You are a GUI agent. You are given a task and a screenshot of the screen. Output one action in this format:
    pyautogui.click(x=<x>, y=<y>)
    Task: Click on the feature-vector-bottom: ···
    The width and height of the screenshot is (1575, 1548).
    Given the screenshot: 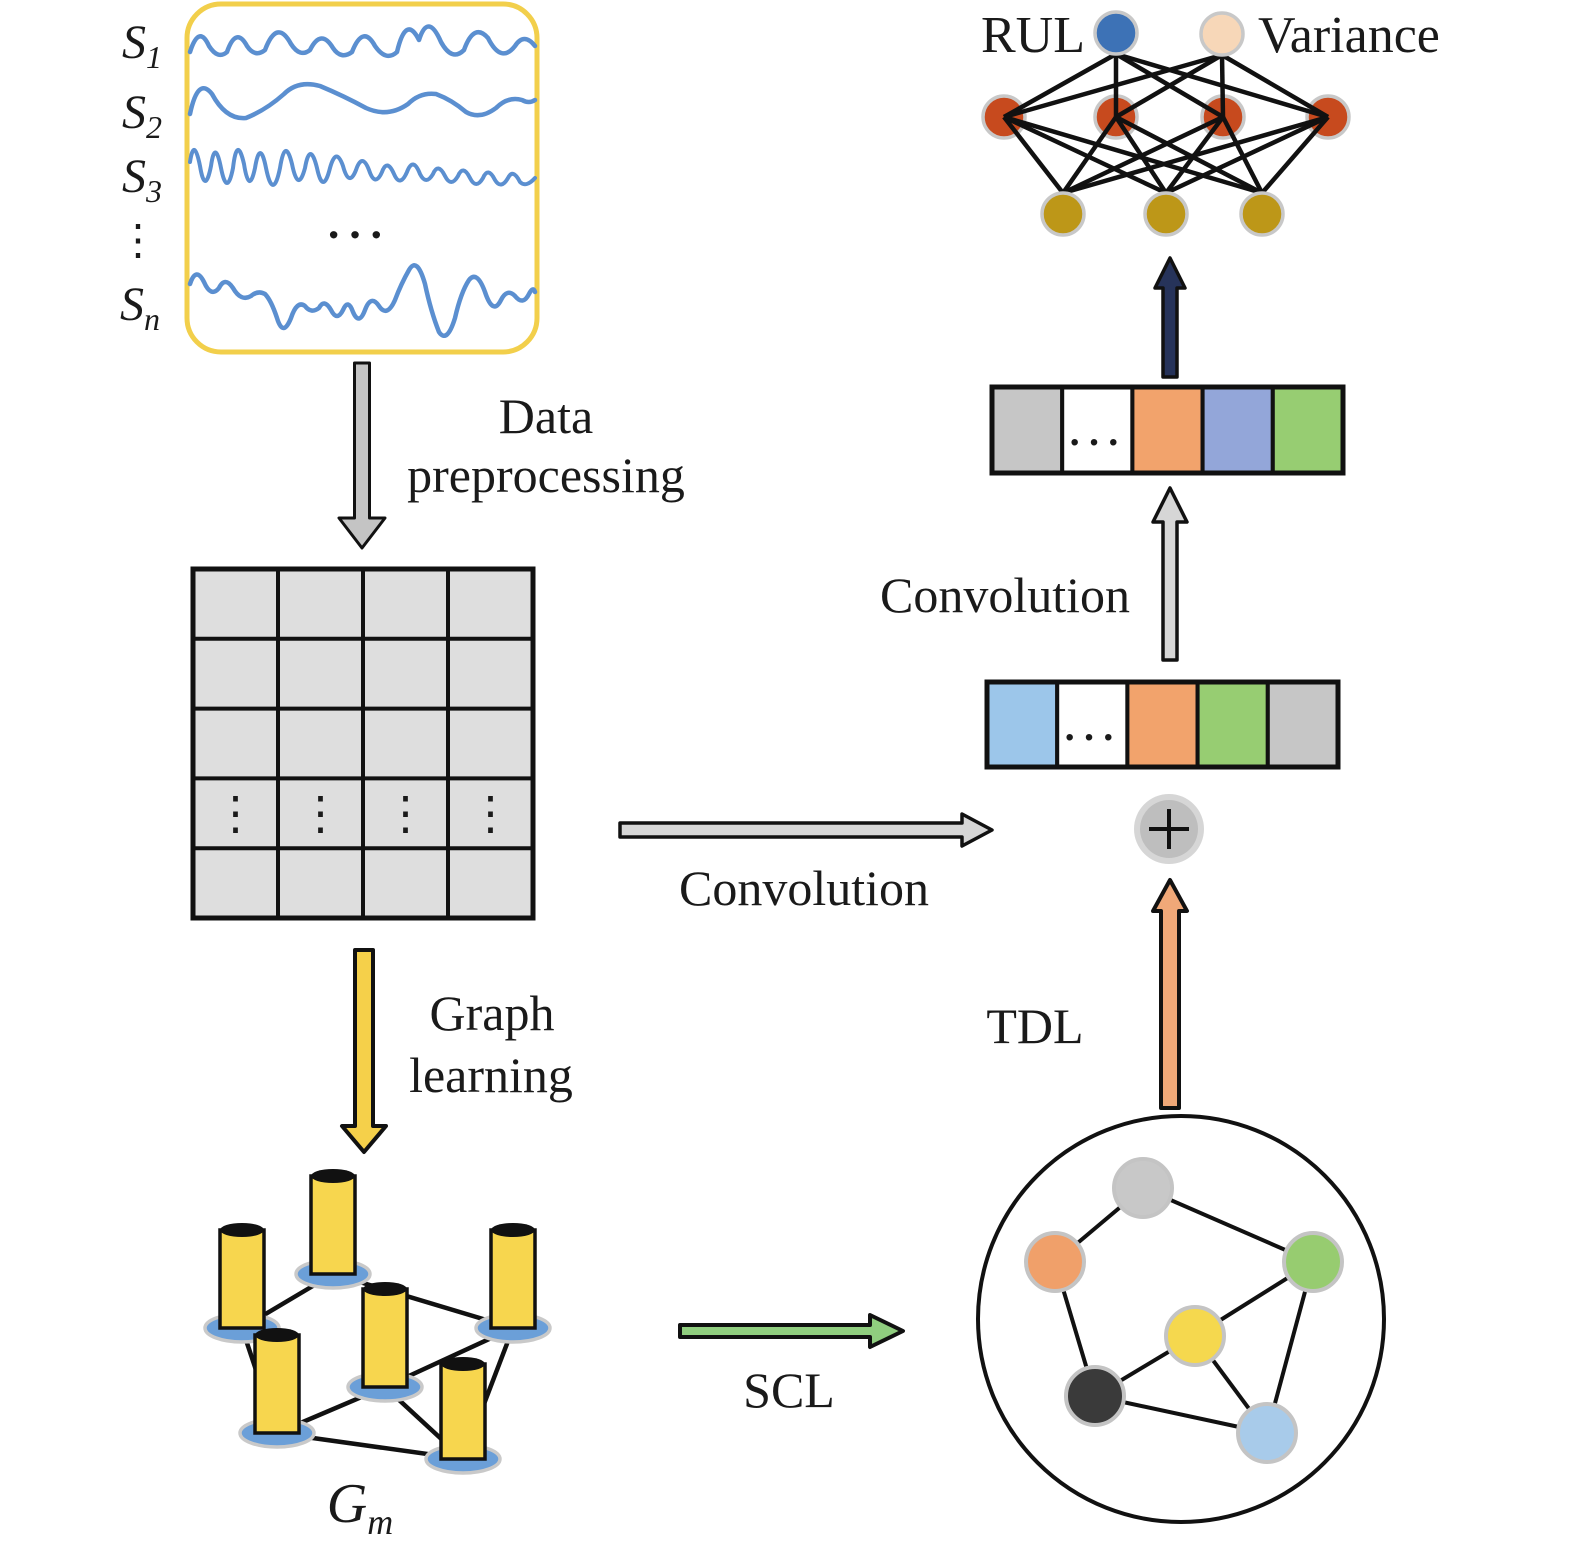 What is the action you would take?
    pyautogui.click(x=1162, y=724)
    